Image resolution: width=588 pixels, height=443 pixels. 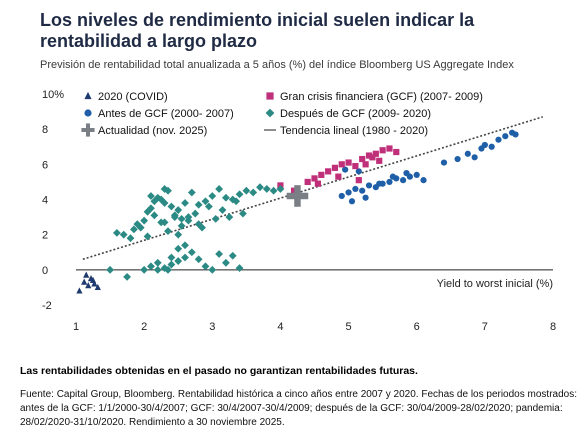 I want to click on legend-marker-plus, so click(x=88, y=130).